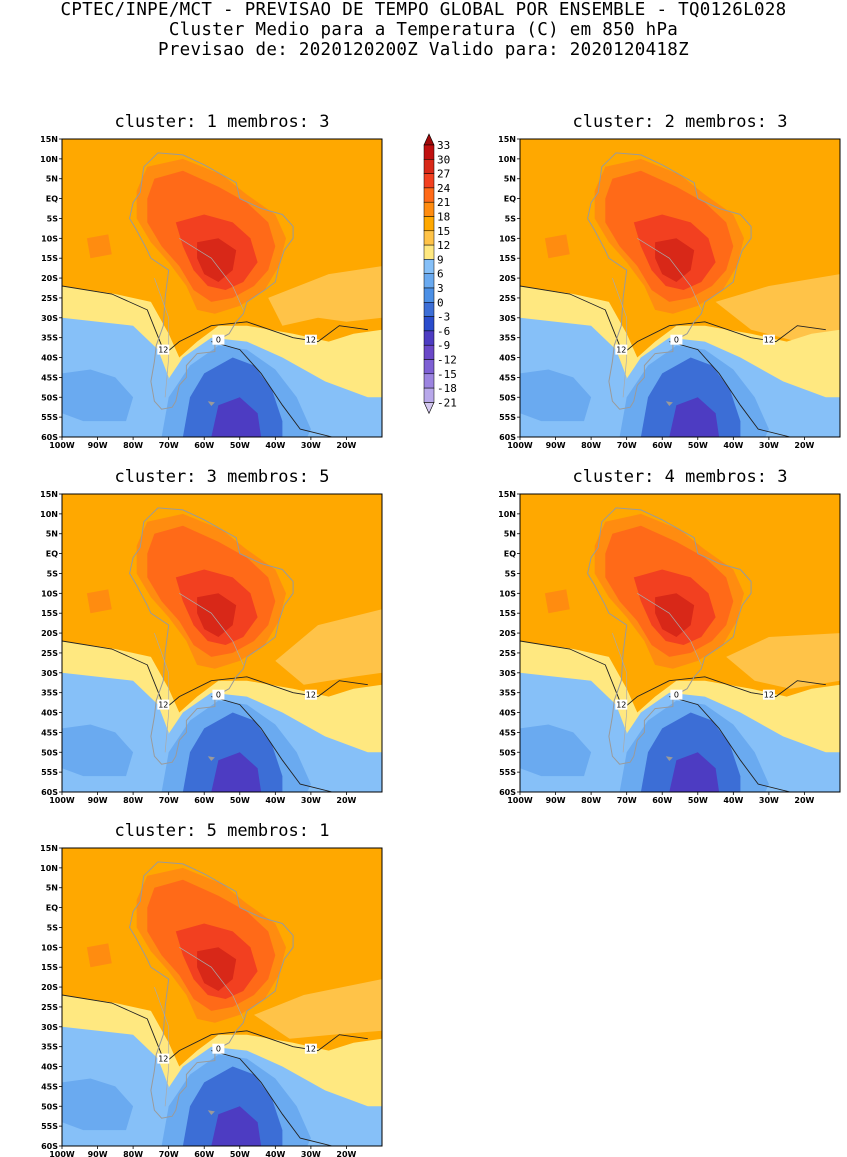 This screenshot has height=1157, width=847. I want to click on panel-1-andes-border, so click(162, 337).